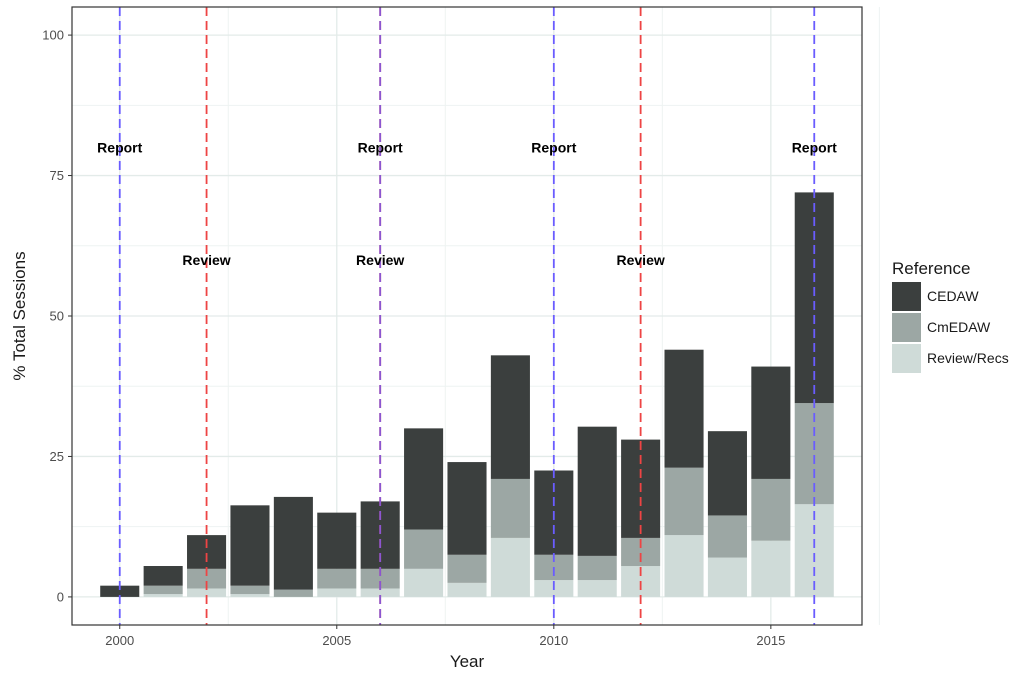 This screenshot has height=673, width=1023. Describe the element at coordinates (207, 592) in the screenshot. I see `bar-segment-review-recs-2002` at that location.